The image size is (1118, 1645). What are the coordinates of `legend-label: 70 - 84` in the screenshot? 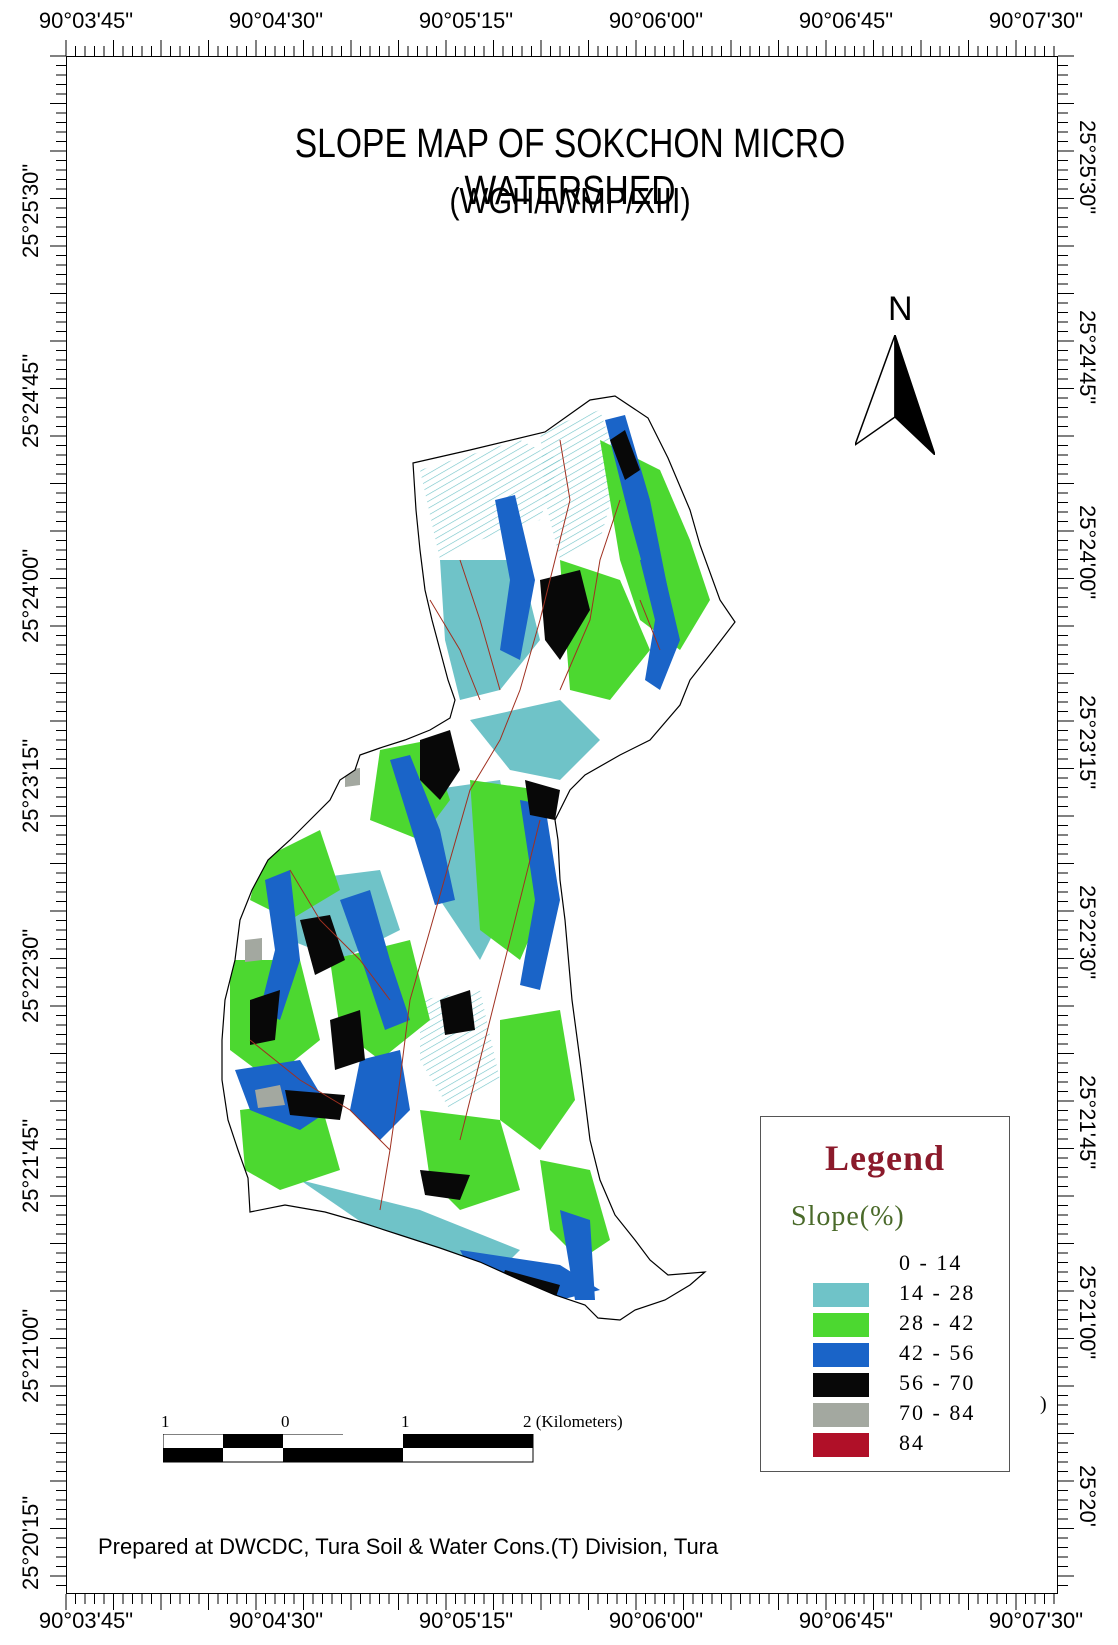 It's located at (937, 1412).